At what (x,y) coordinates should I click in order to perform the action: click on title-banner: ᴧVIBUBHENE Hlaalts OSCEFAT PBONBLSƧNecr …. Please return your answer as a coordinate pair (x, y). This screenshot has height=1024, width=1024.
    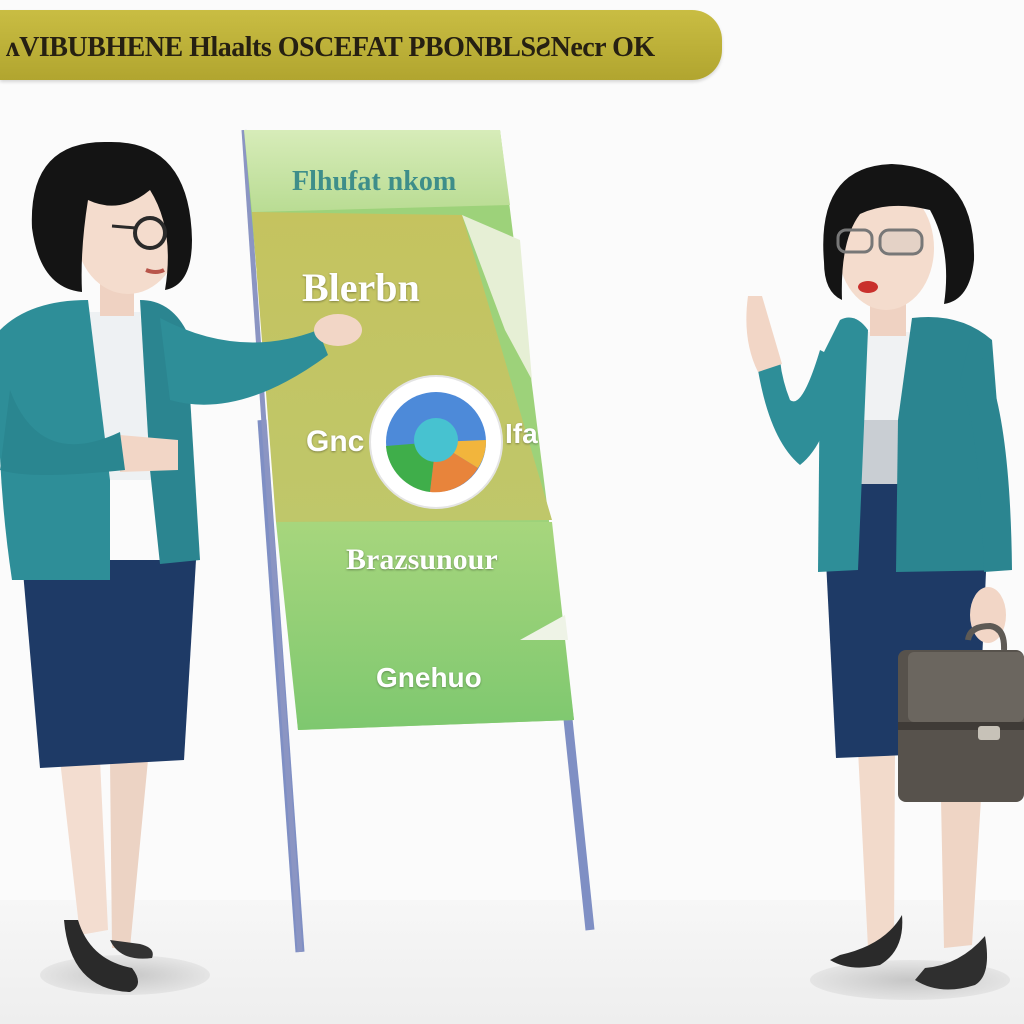
    Looking at the image, I should click on (361, 45).